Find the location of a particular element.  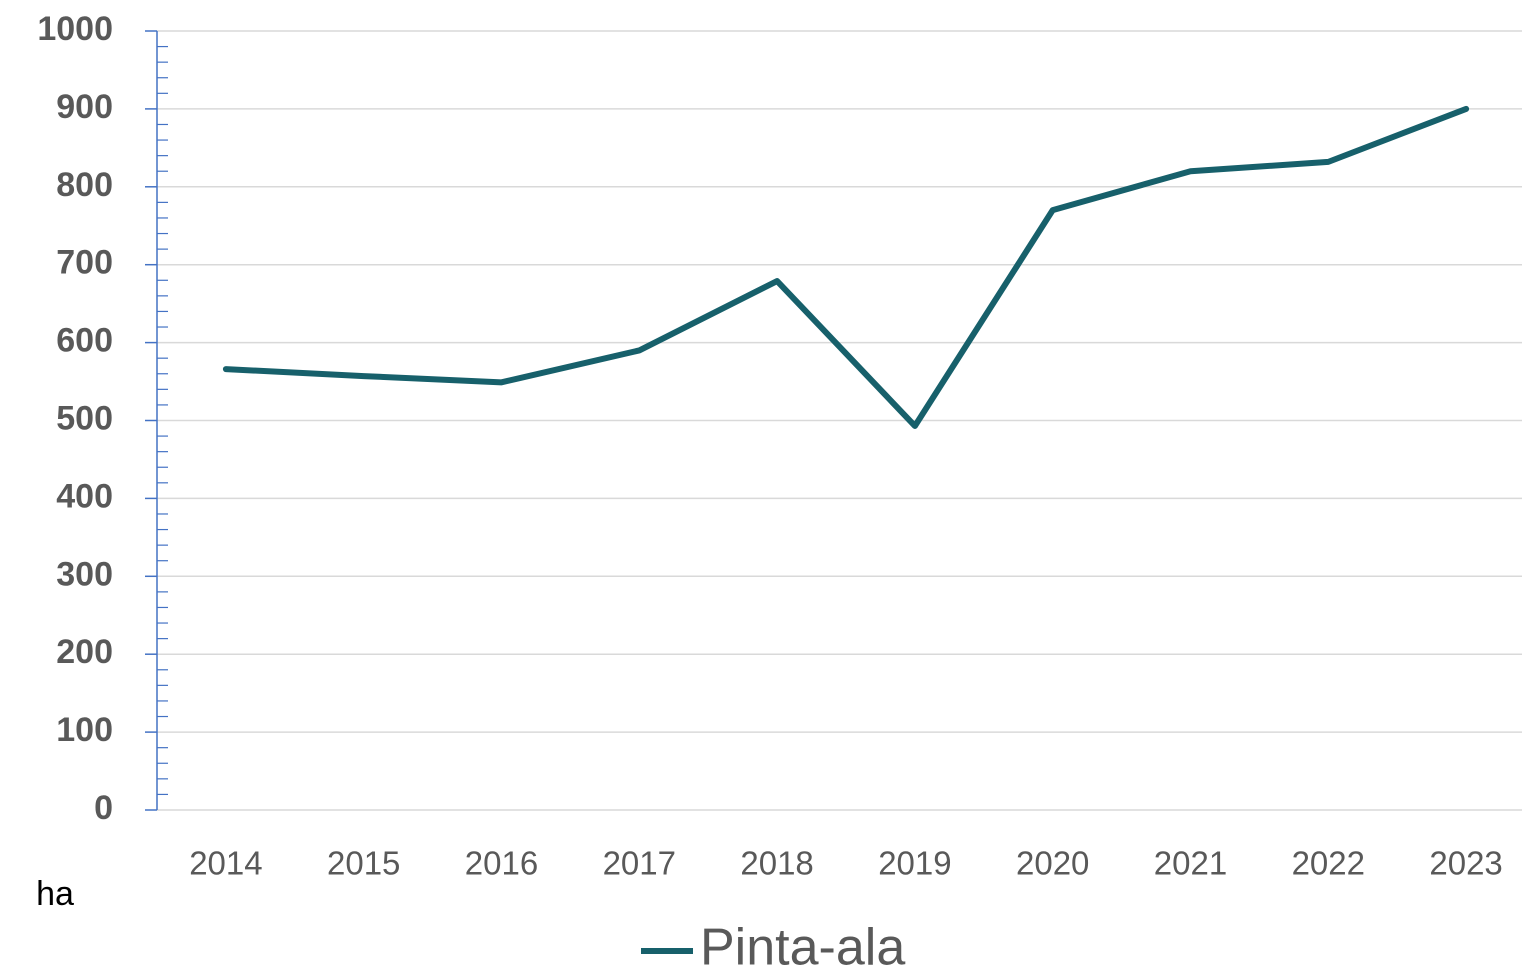

unit-label: ha is located at coordinates (55, 894).